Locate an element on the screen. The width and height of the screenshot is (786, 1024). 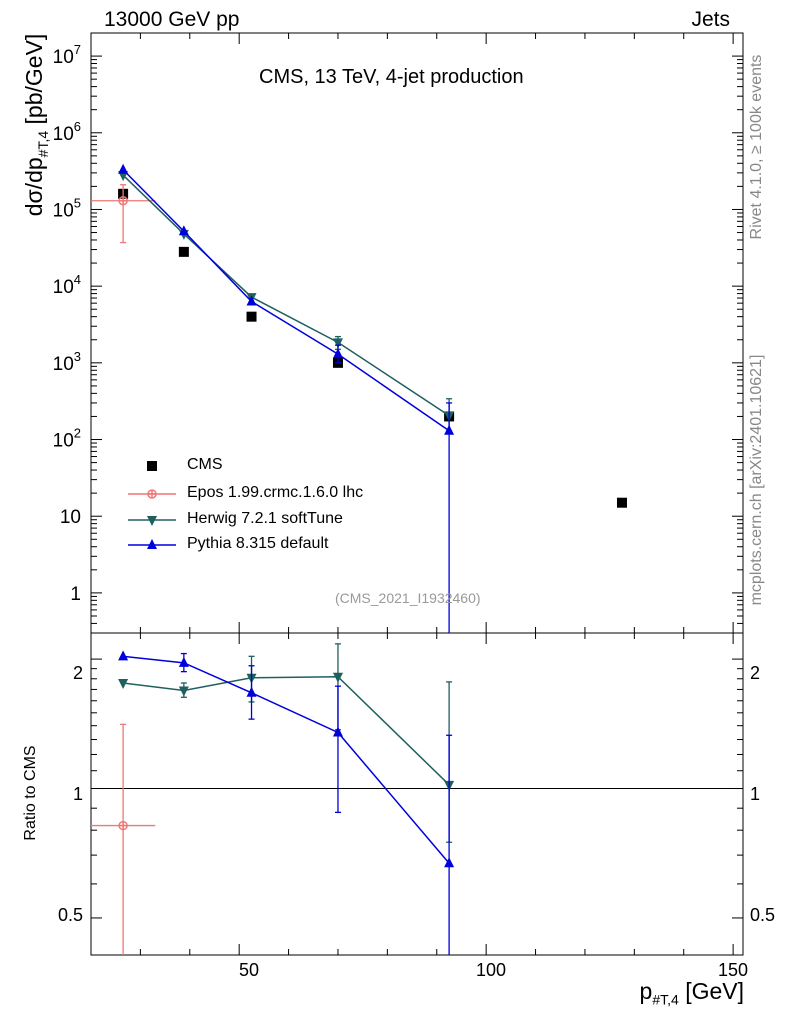
series-pythia-ratio-line is located at coordinates (286, 759).